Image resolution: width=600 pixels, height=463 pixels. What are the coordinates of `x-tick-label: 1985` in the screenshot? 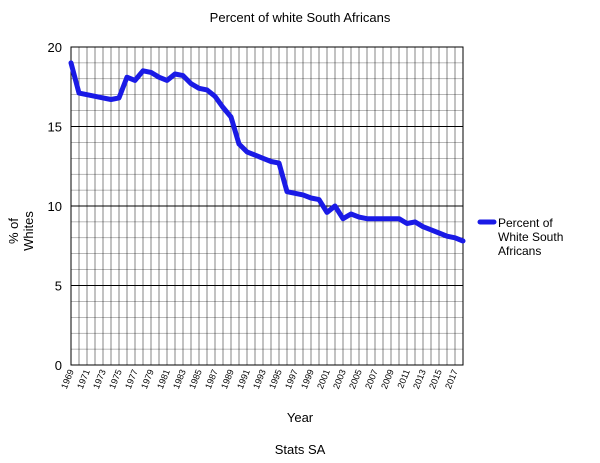 It's located at (195, 379).